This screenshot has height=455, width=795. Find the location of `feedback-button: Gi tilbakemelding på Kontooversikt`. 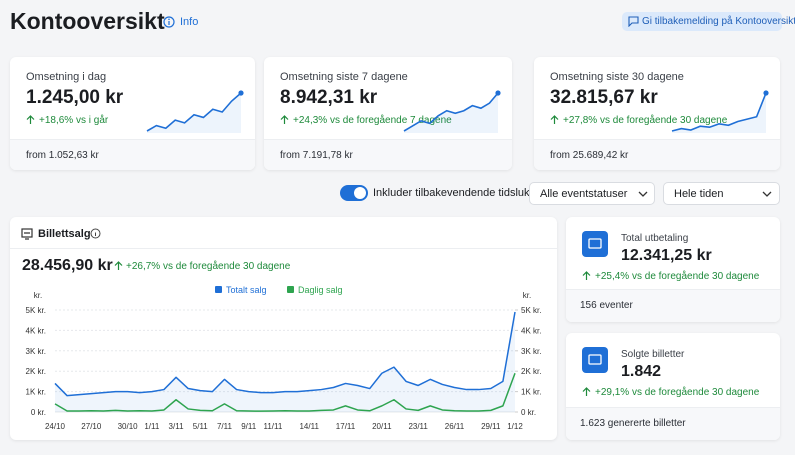

feedback-button: Gi tilbakemelding på Kontooversikt is located at coordinates (708, 21).